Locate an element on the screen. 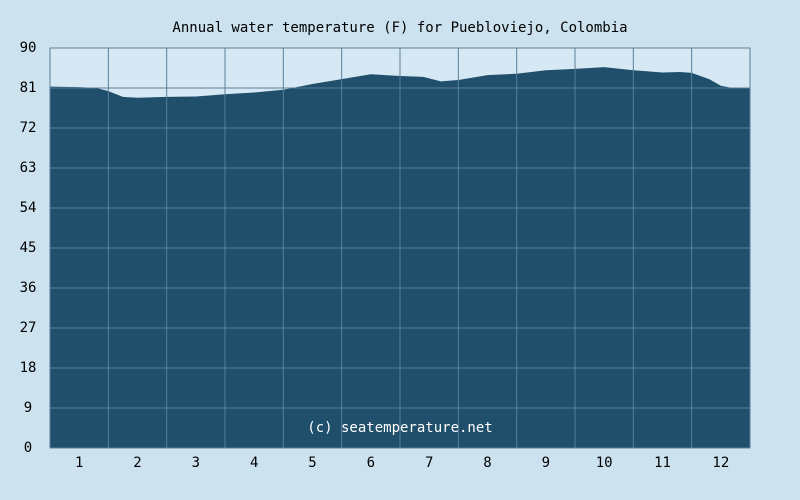  watermark: (c) seatemperature.net is located at coordinates (399, 428).